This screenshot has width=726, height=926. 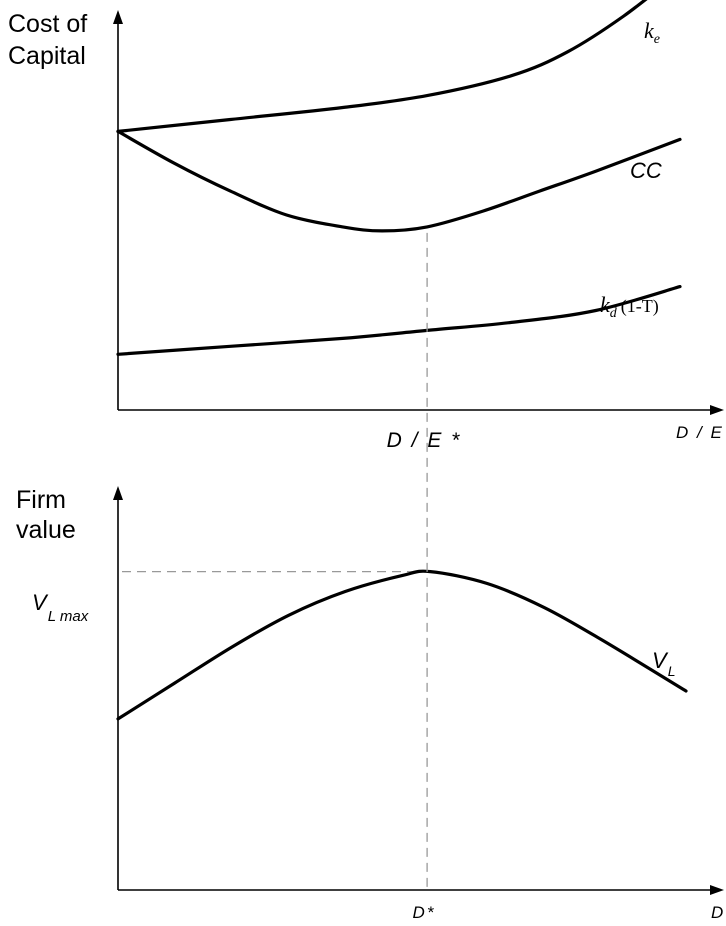 What do you see at coordinates (46, 530) in the screenshot?
I see `bottom-ylabel-line2: value` at bounding box center [46, 530].